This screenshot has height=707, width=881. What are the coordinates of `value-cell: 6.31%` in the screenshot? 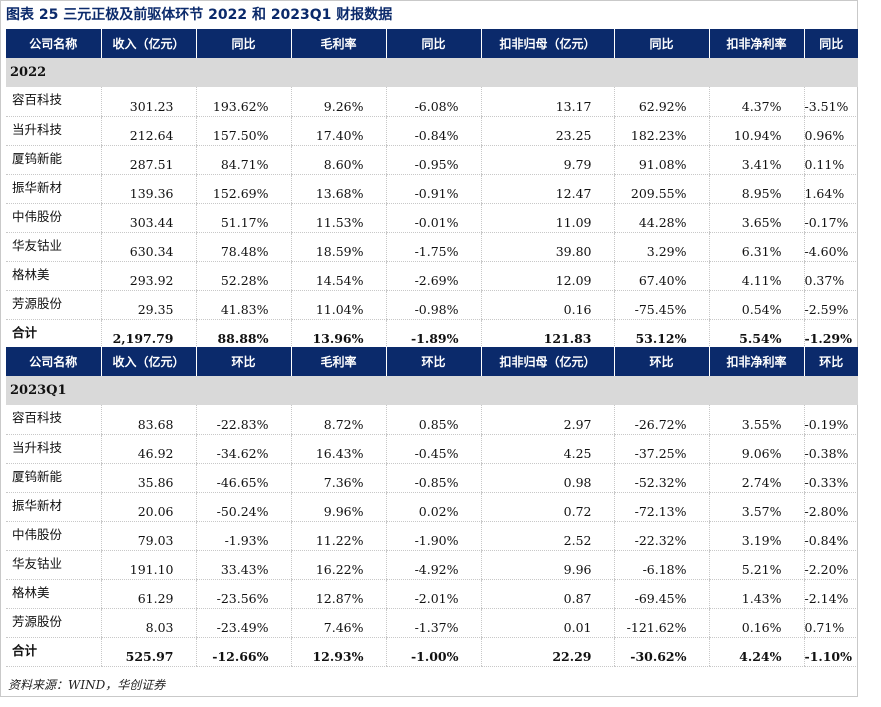 It's located at (756, 247).